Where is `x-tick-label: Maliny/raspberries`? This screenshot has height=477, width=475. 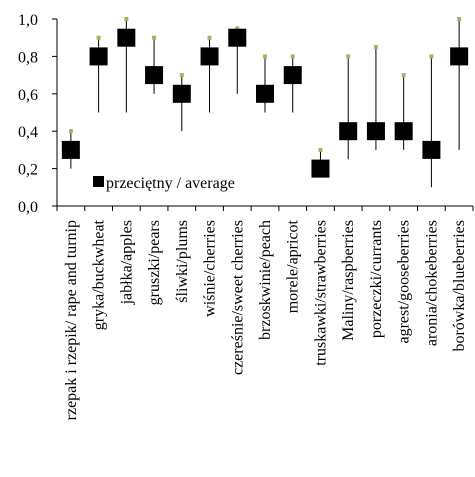
x-tick-label: Maliny/raspberries is located at coordinates (348, 280).